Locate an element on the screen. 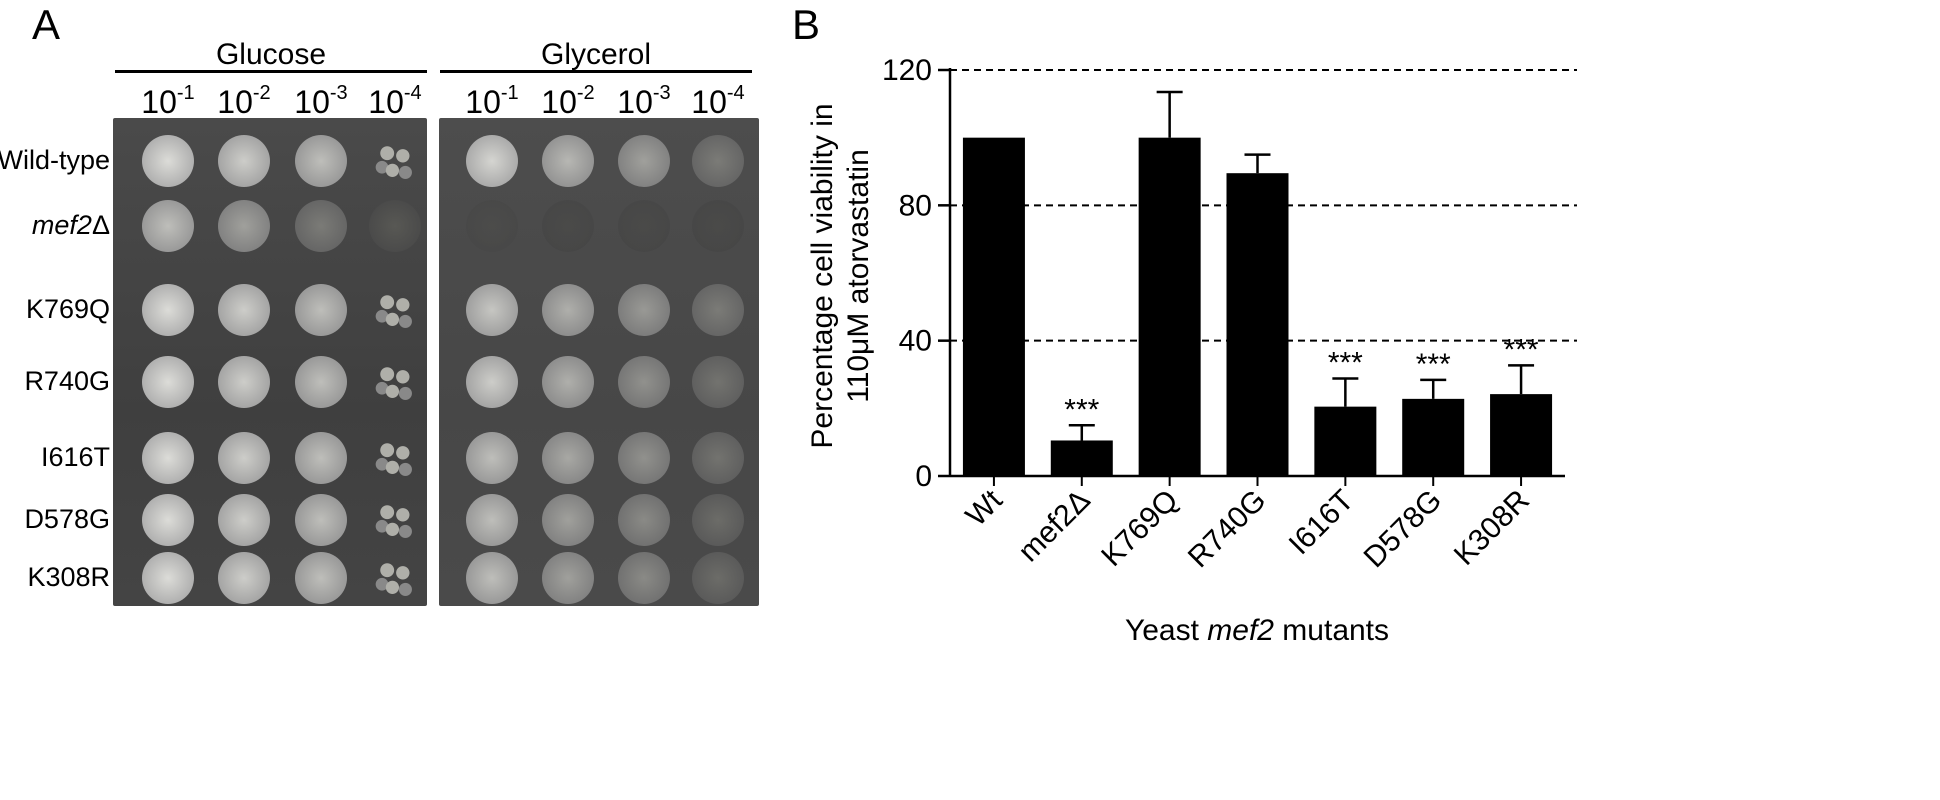  x-tick-label: Wt is located at coordinates (985, 508).